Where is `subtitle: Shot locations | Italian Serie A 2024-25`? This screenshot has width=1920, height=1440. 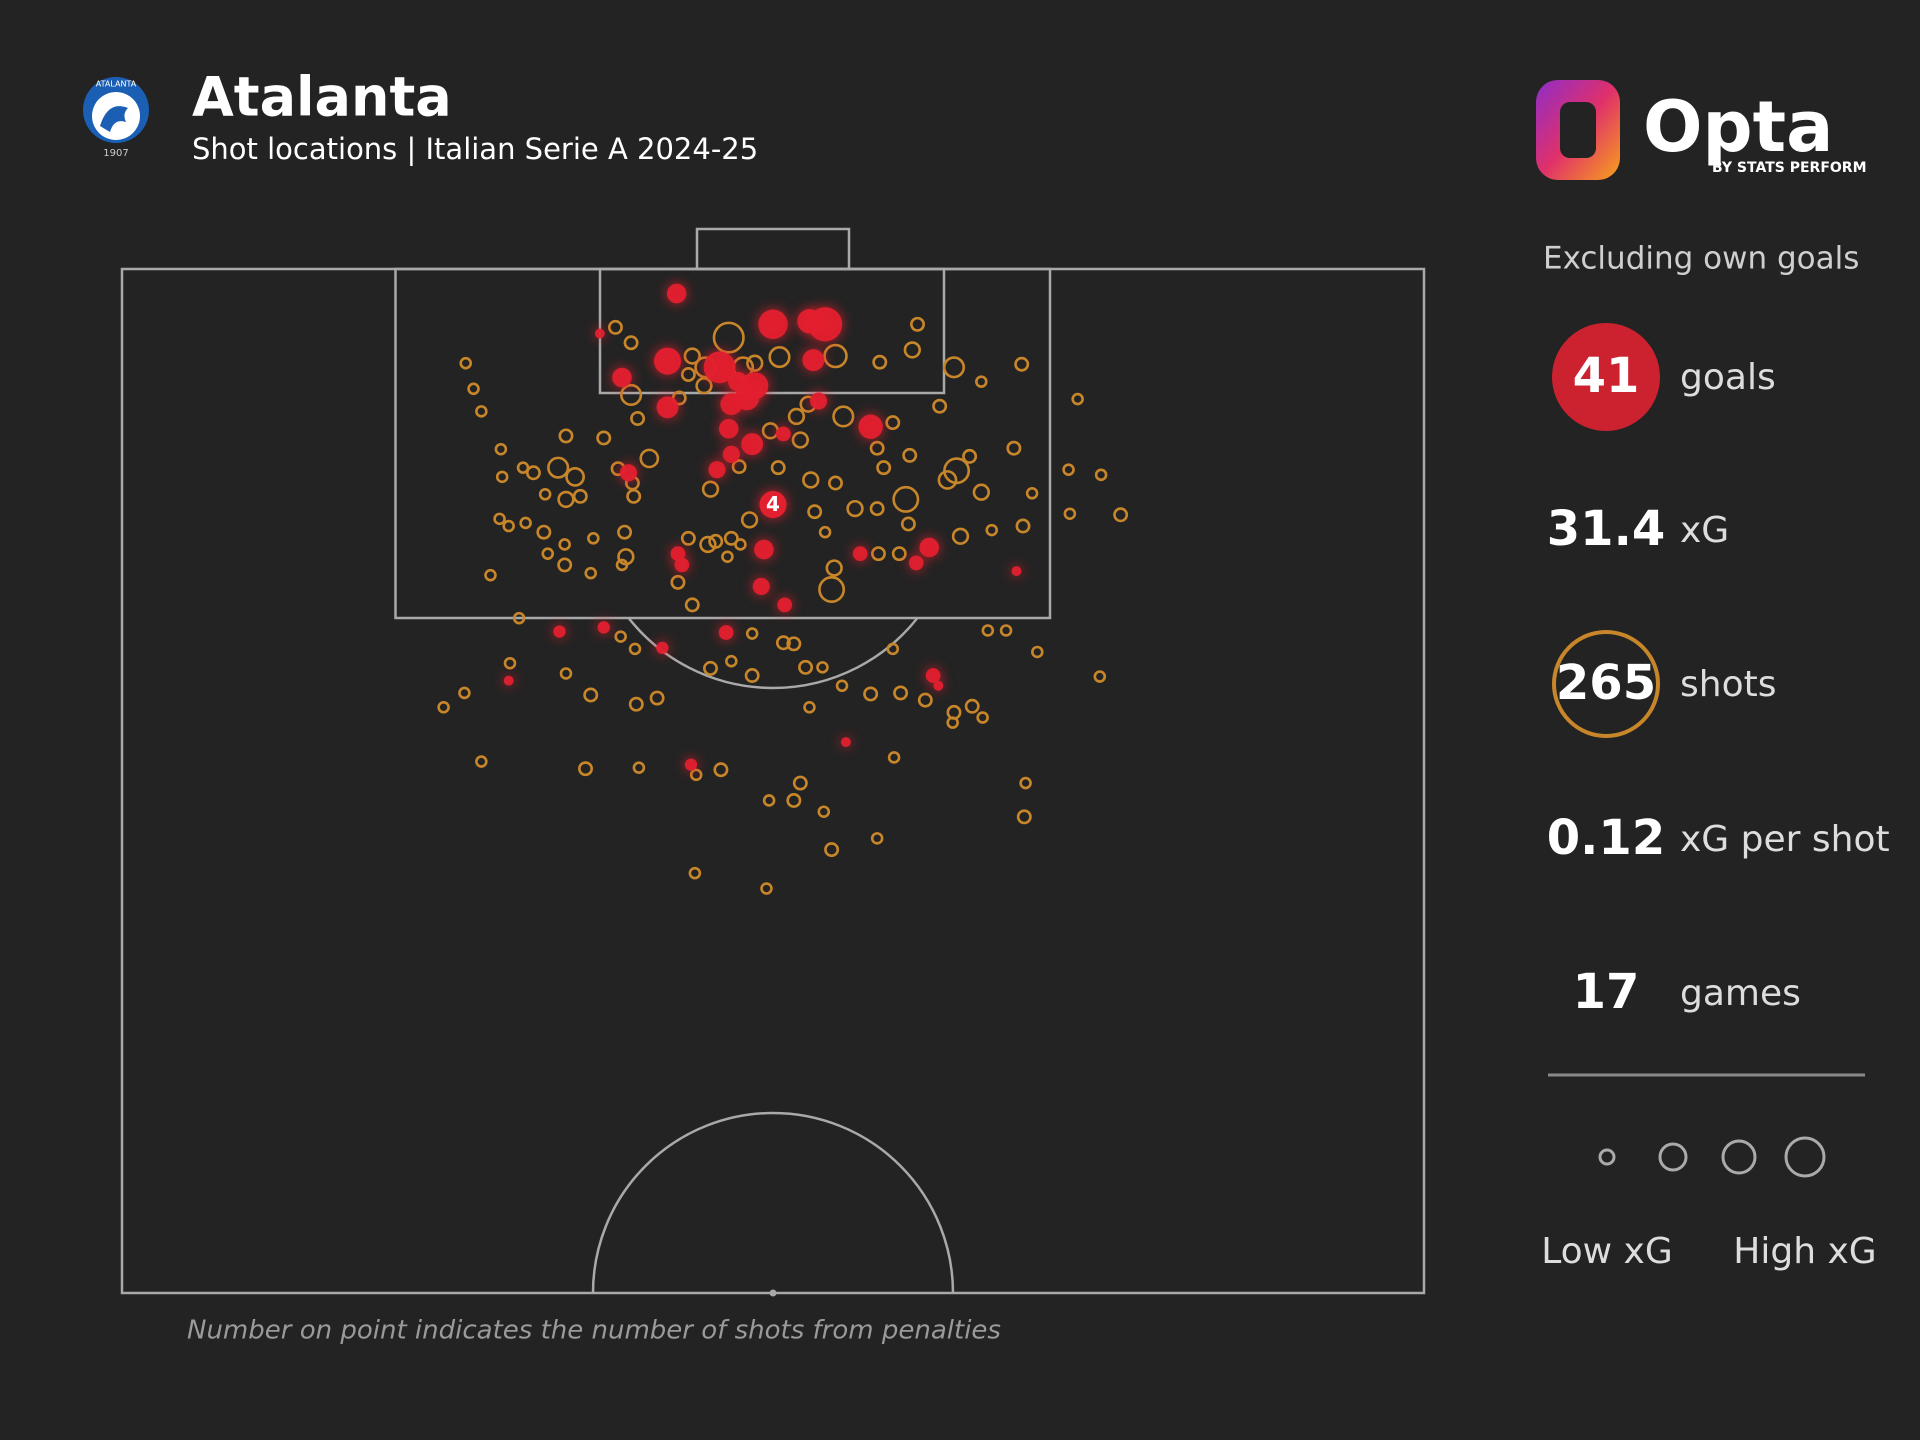 subtitle: Shot locations | Italian Serie A 2024-25 is located at coordinates (475, 149).